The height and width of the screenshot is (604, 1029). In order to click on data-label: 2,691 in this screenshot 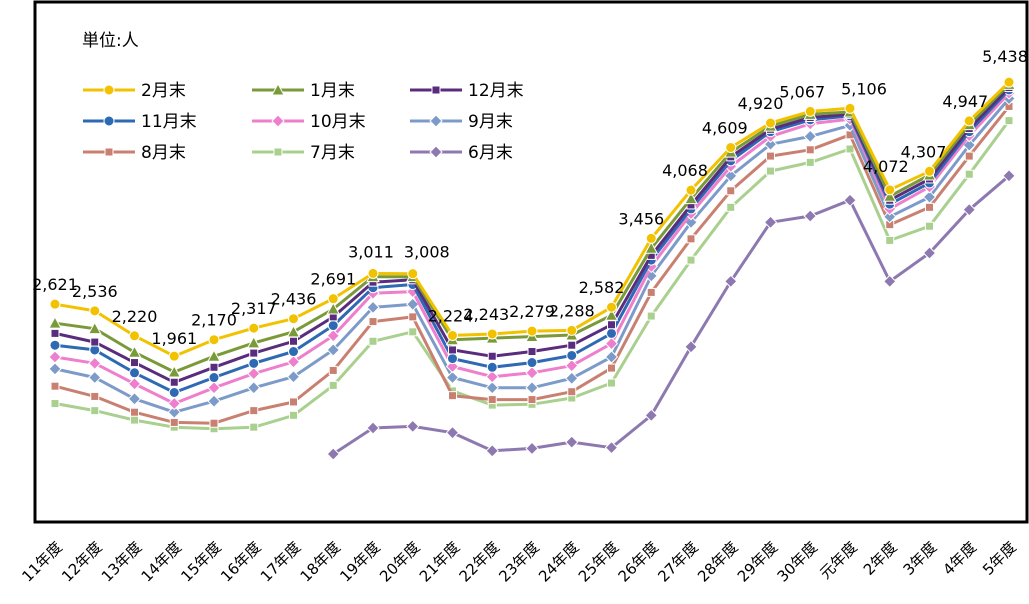, I will do `click(333, 279)`.